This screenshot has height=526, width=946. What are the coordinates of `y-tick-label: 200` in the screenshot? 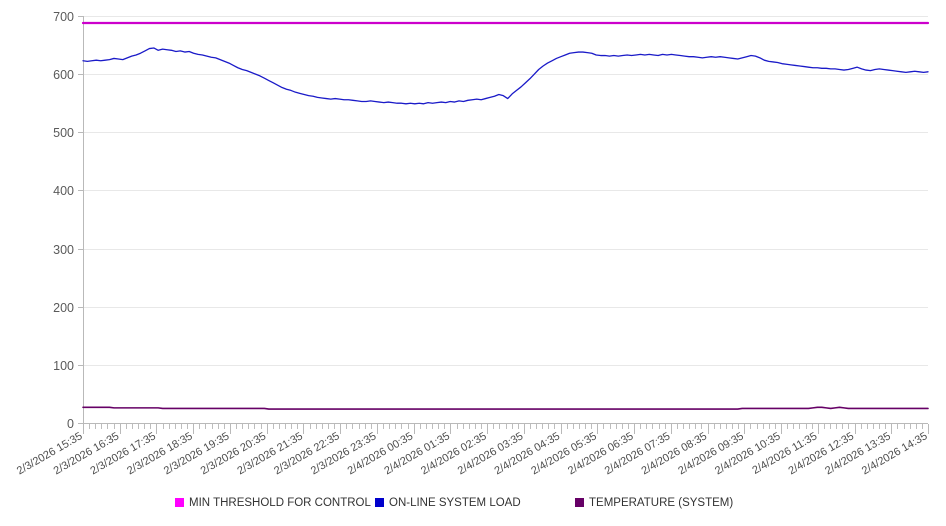 It's located at (63, 308).